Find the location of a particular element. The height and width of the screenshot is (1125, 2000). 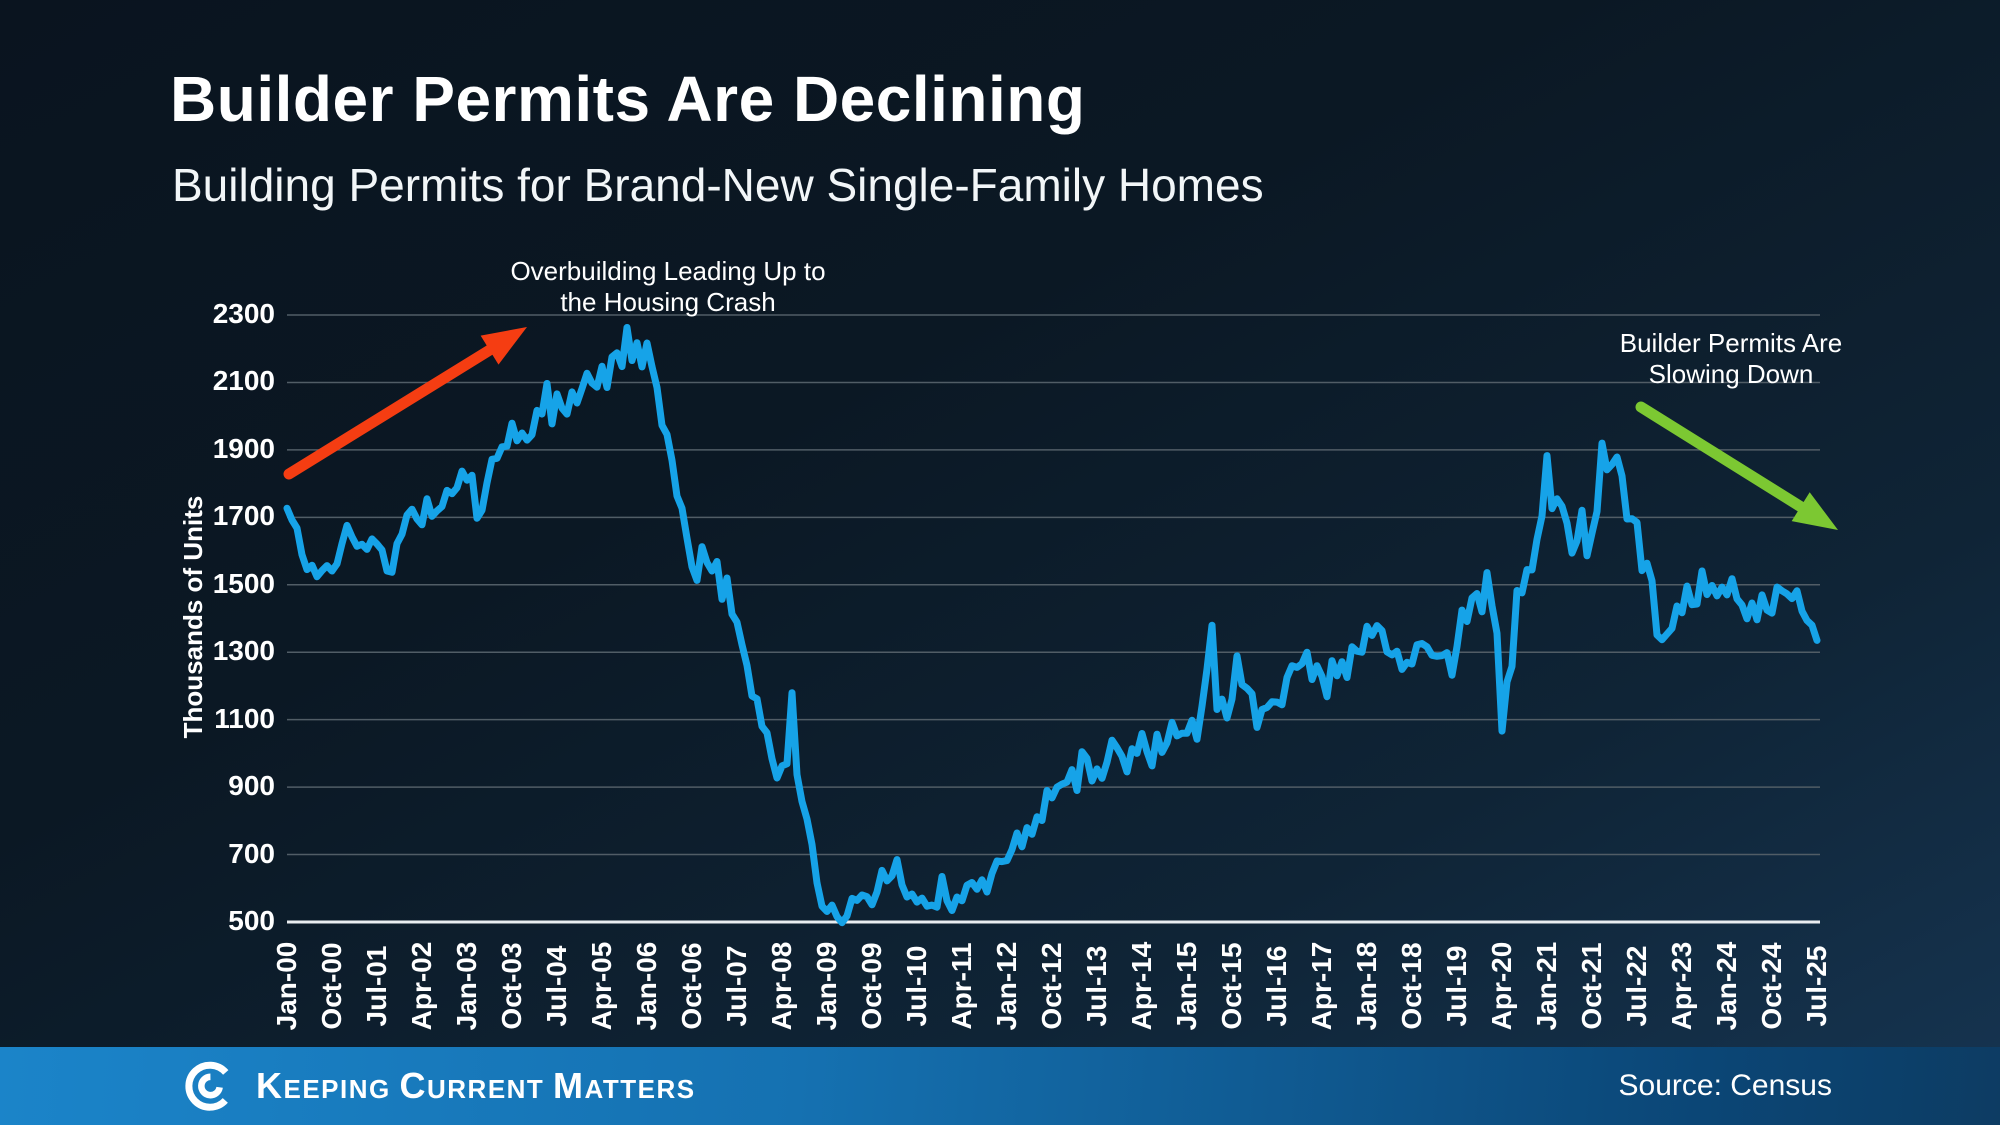

footer-bar: KEEPING CURRENT MATTERS Source: Census is located at coordinates (1000, 1086).